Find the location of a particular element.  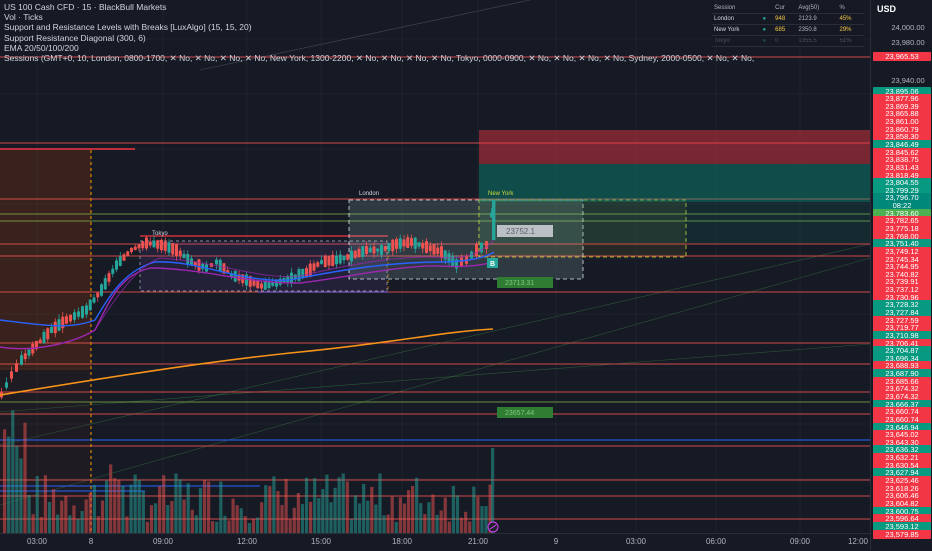

price-label: 23,710.98 is located at coordinates (902, 335).